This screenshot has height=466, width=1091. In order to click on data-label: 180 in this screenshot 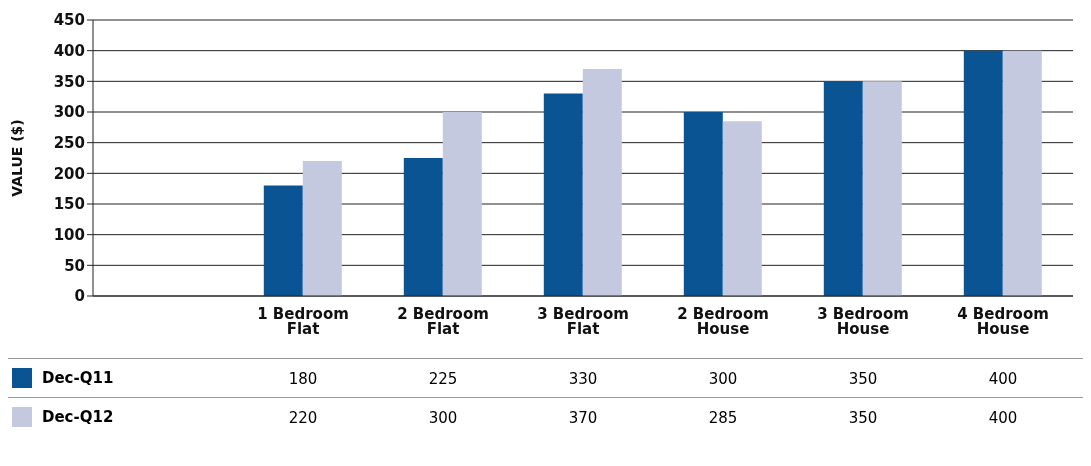, I will do `click(303, 379)`.